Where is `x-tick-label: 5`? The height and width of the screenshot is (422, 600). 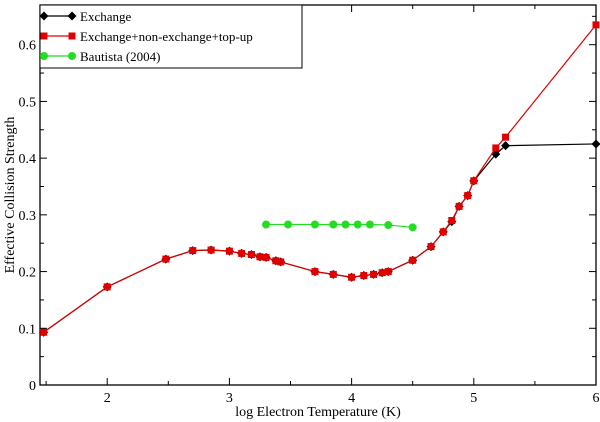 x-tick-label: 5 is located at coordinates (473, 398).